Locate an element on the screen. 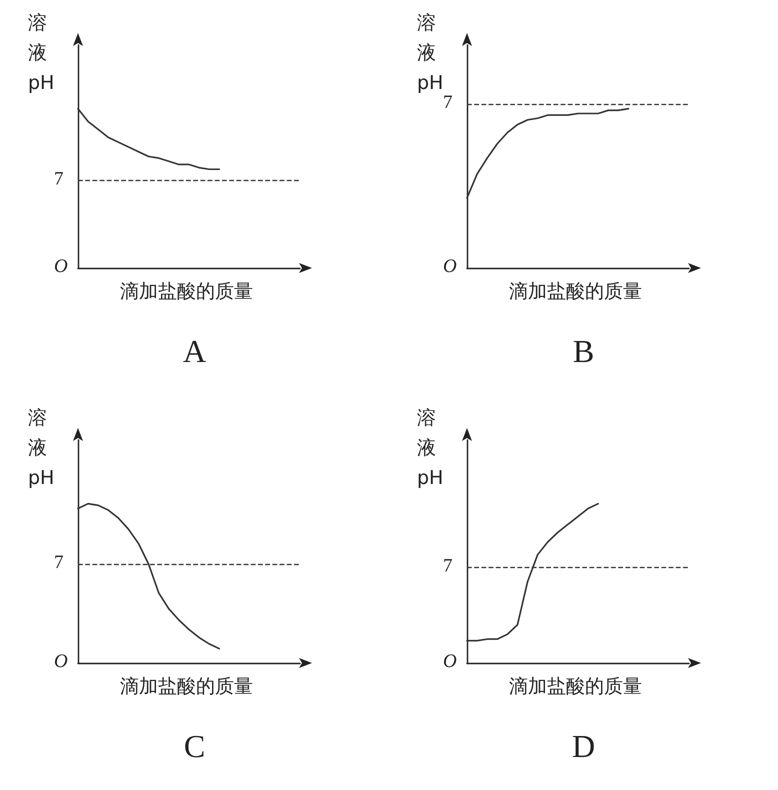 Image resolution: width=778 pixels, height=790 pixels. text: B is located at coordinates (583, 351).